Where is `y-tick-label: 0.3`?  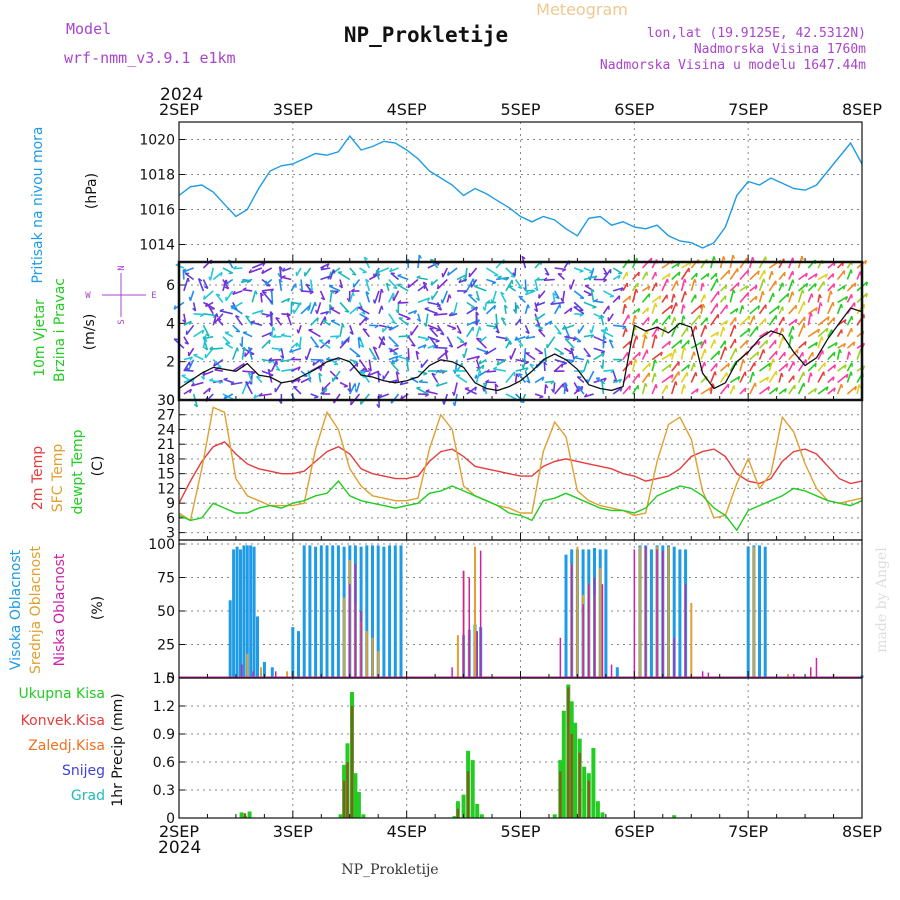
y-tick-label: 0.3 is located at coordinates (164, 791).